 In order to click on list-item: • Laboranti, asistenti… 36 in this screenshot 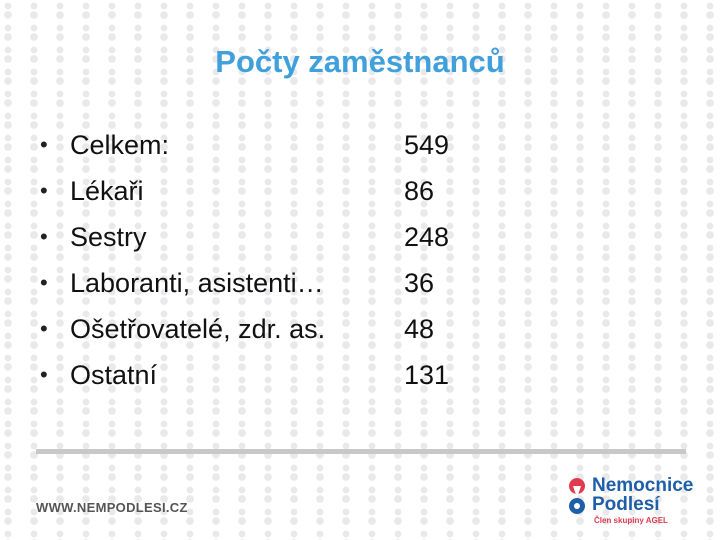, I will do `click(270, 291)`.